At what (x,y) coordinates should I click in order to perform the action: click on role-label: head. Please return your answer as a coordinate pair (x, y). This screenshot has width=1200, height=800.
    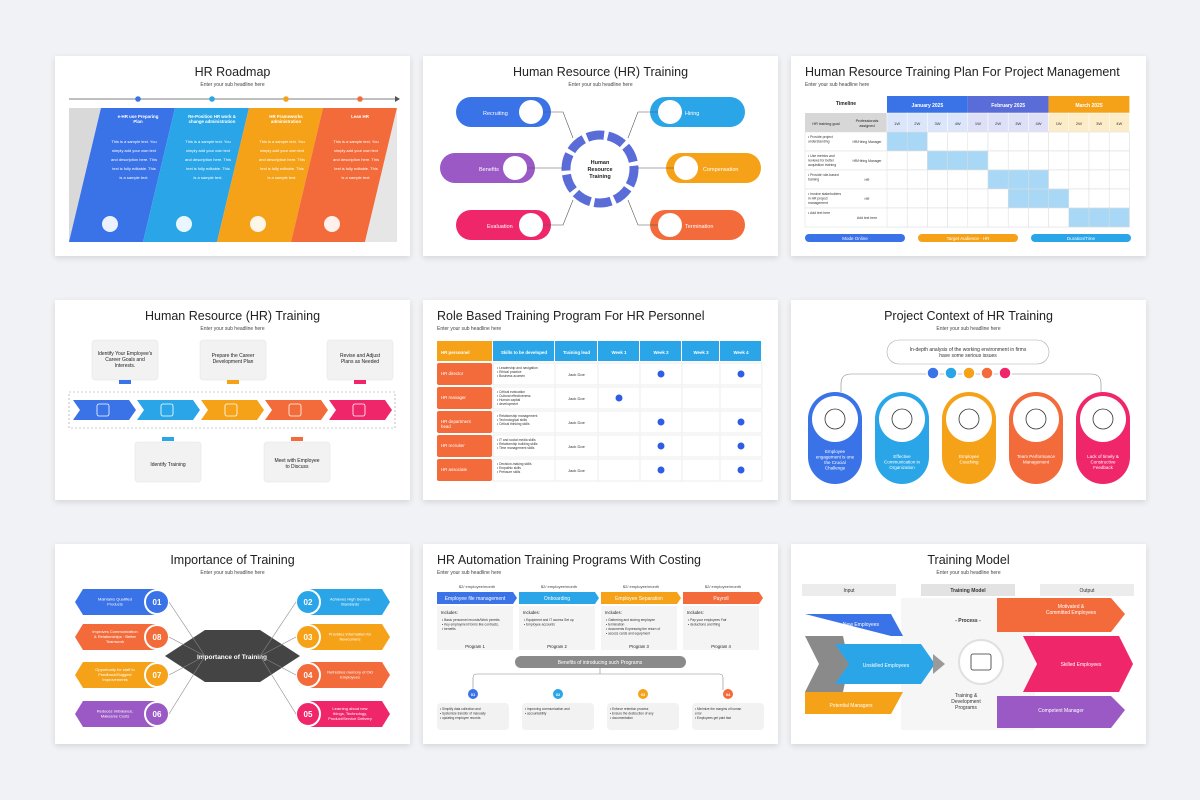
    Looking at the image, I should click on (446, 426).